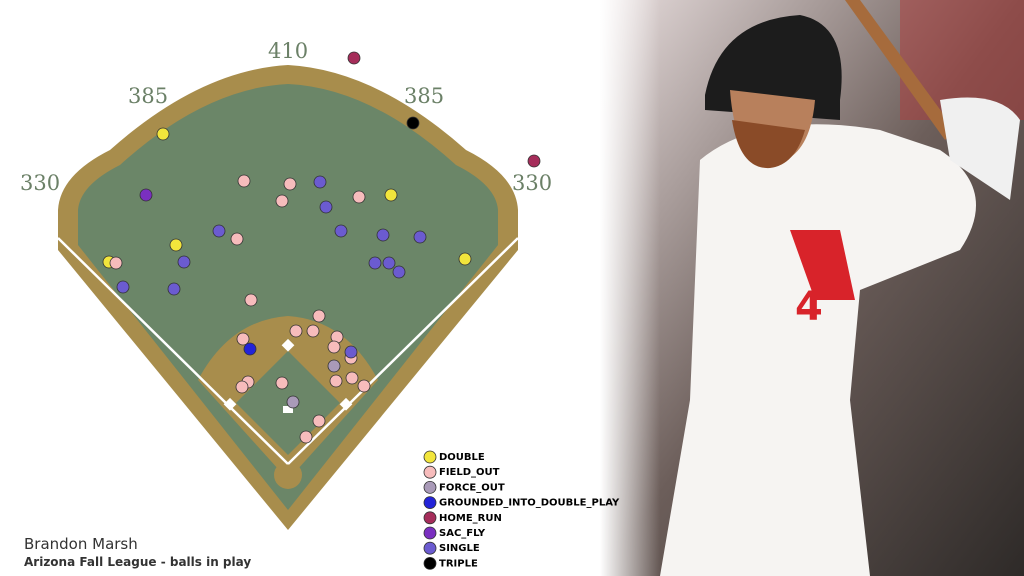 Image resolution: width=1024 pixels, height=576 pixels. What do you see at coordinates (81, 544) in the screenshot?
I see `chart-title: Brandon Marsh` at bounding box center [81, 544].